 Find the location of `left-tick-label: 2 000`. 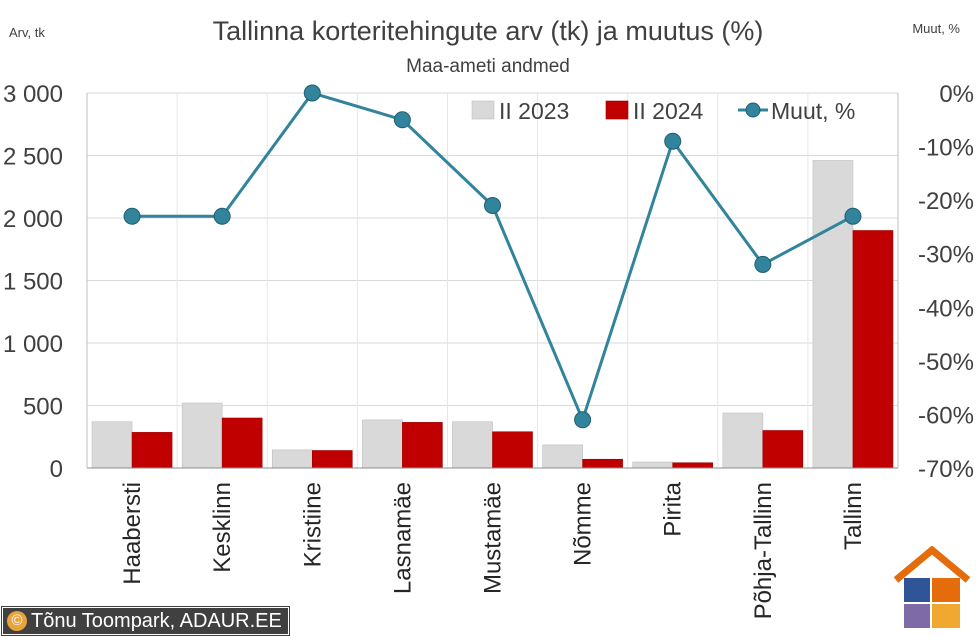

left-tick-label: 2 000 is located at coordinates (33, 219).